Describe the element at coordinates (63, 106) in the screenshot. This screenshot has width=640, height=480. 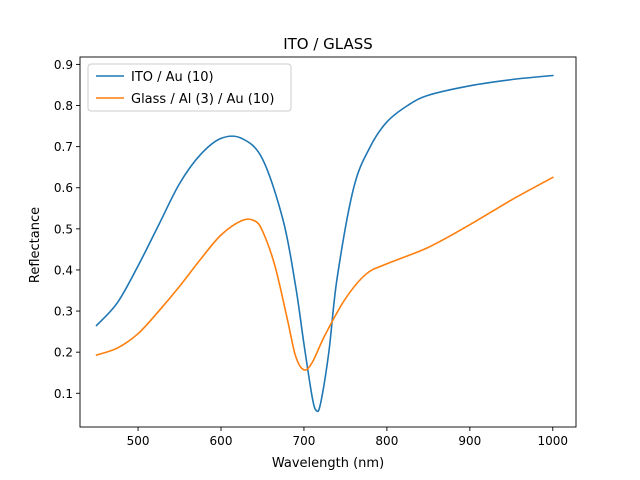
I see `y-tick-label: 0.8` at that location.